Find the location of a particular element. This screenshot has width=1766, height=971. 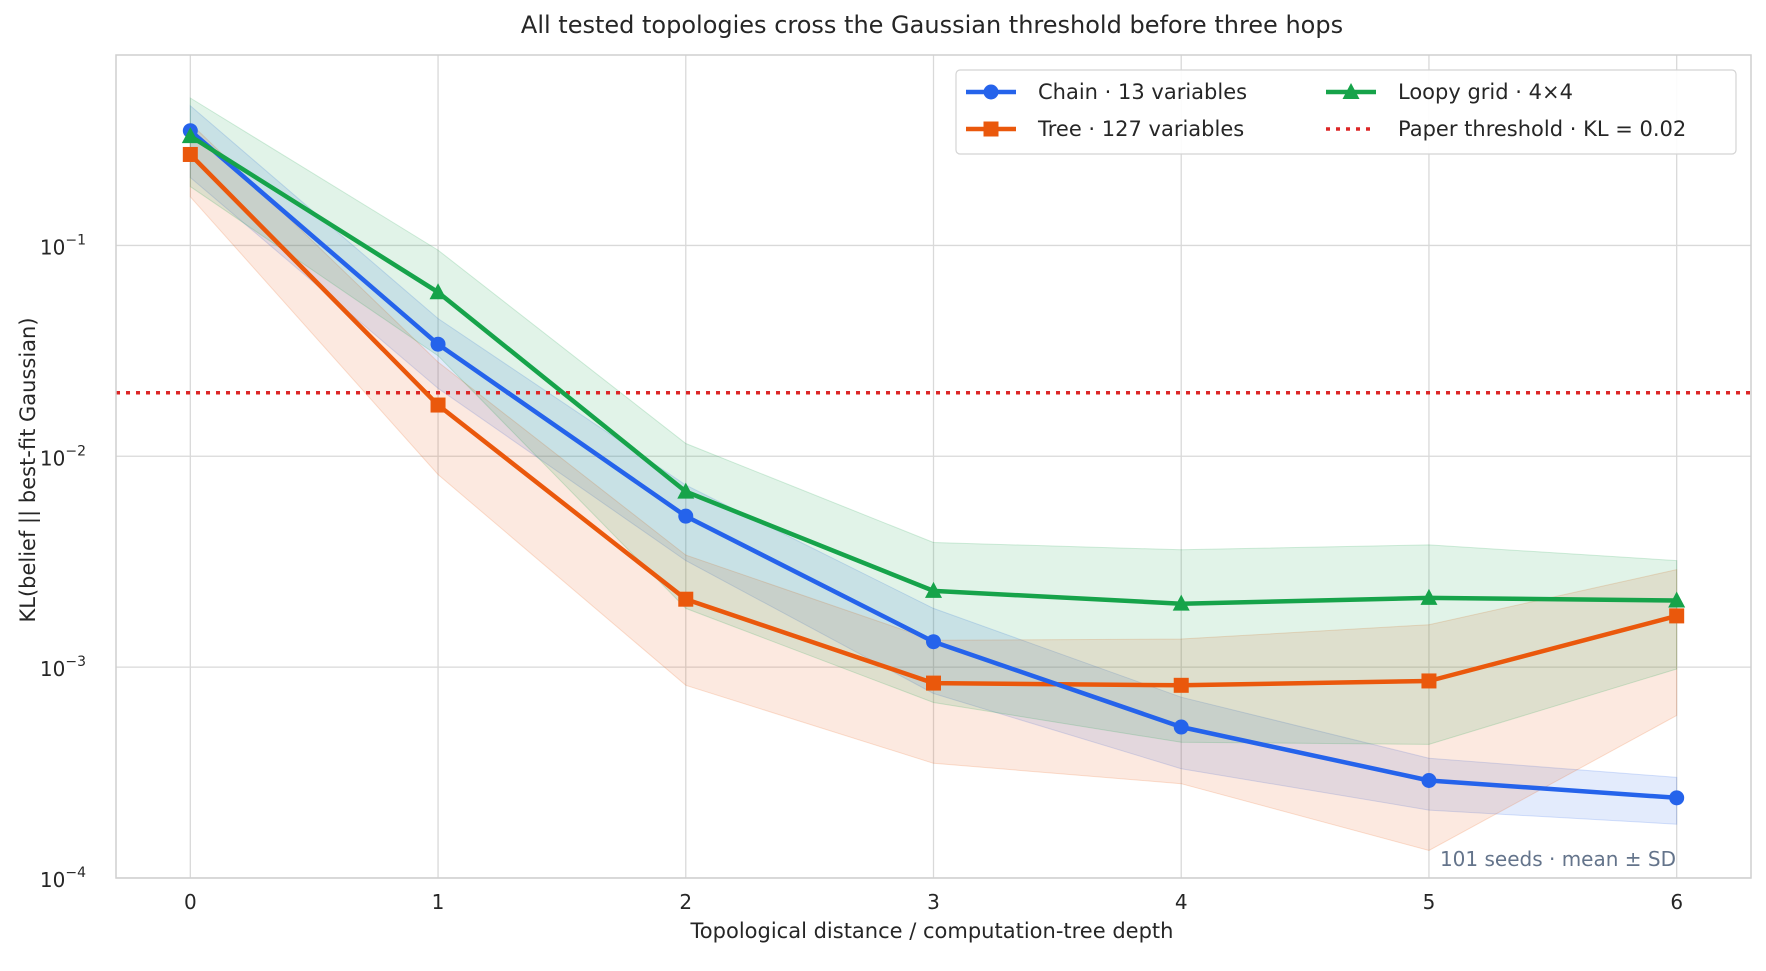

y-tick-exponent: −3 is located at coordinates (75, 662).